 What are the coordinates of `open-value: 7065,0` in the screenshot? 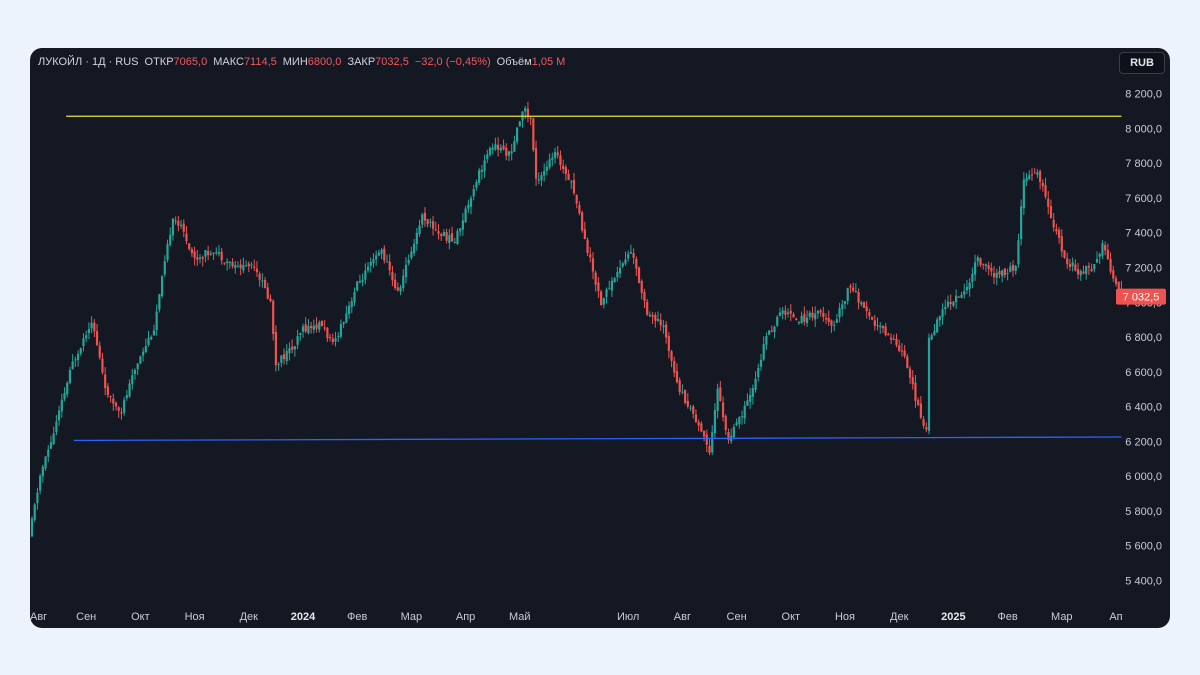 It's located at (190, 62).